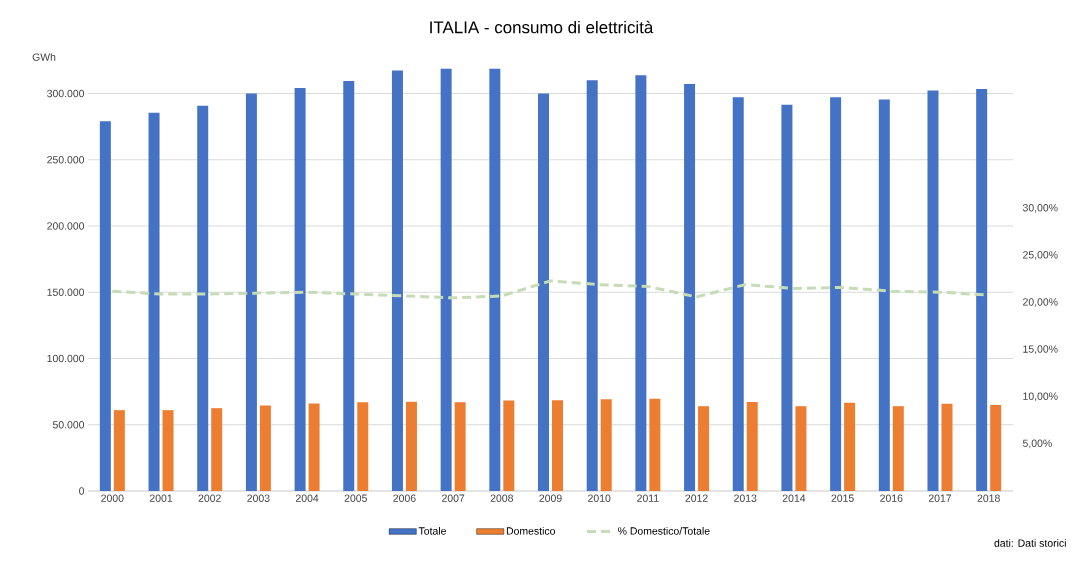 Image resolution: width=1082 pixels, height=565 pixels. What do you see at coordinates (161, 498) in the screenshot?
I see `x-tick-label: 2001` at bounding box center [161, 498].